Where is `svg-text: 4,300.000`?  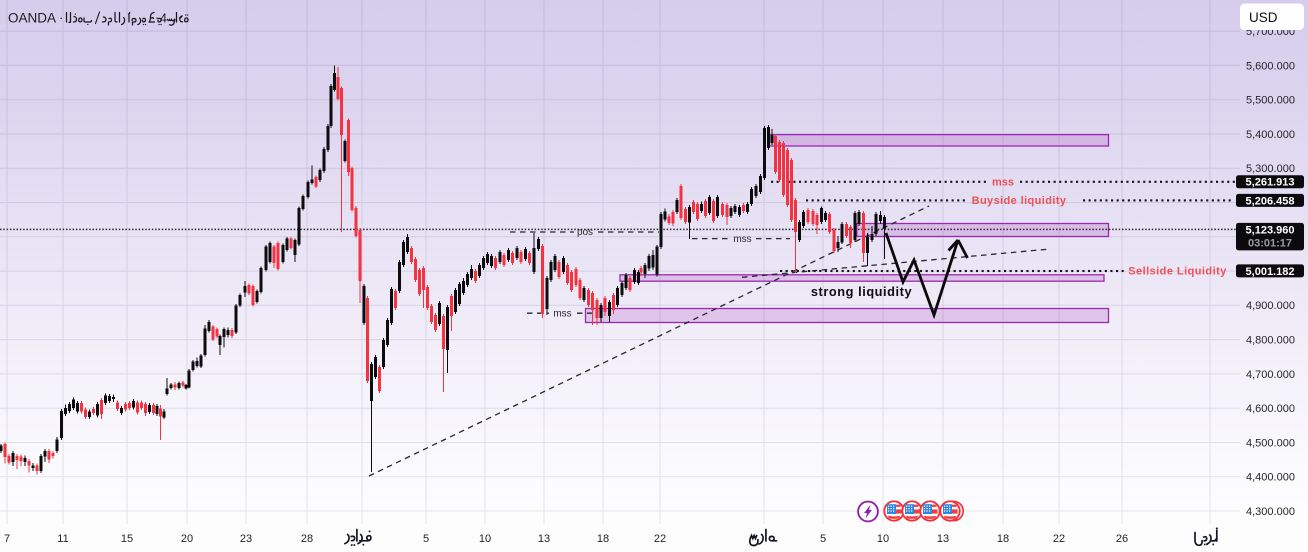 svg-text: 4,300.000 is located at coordinates (1270, 512).